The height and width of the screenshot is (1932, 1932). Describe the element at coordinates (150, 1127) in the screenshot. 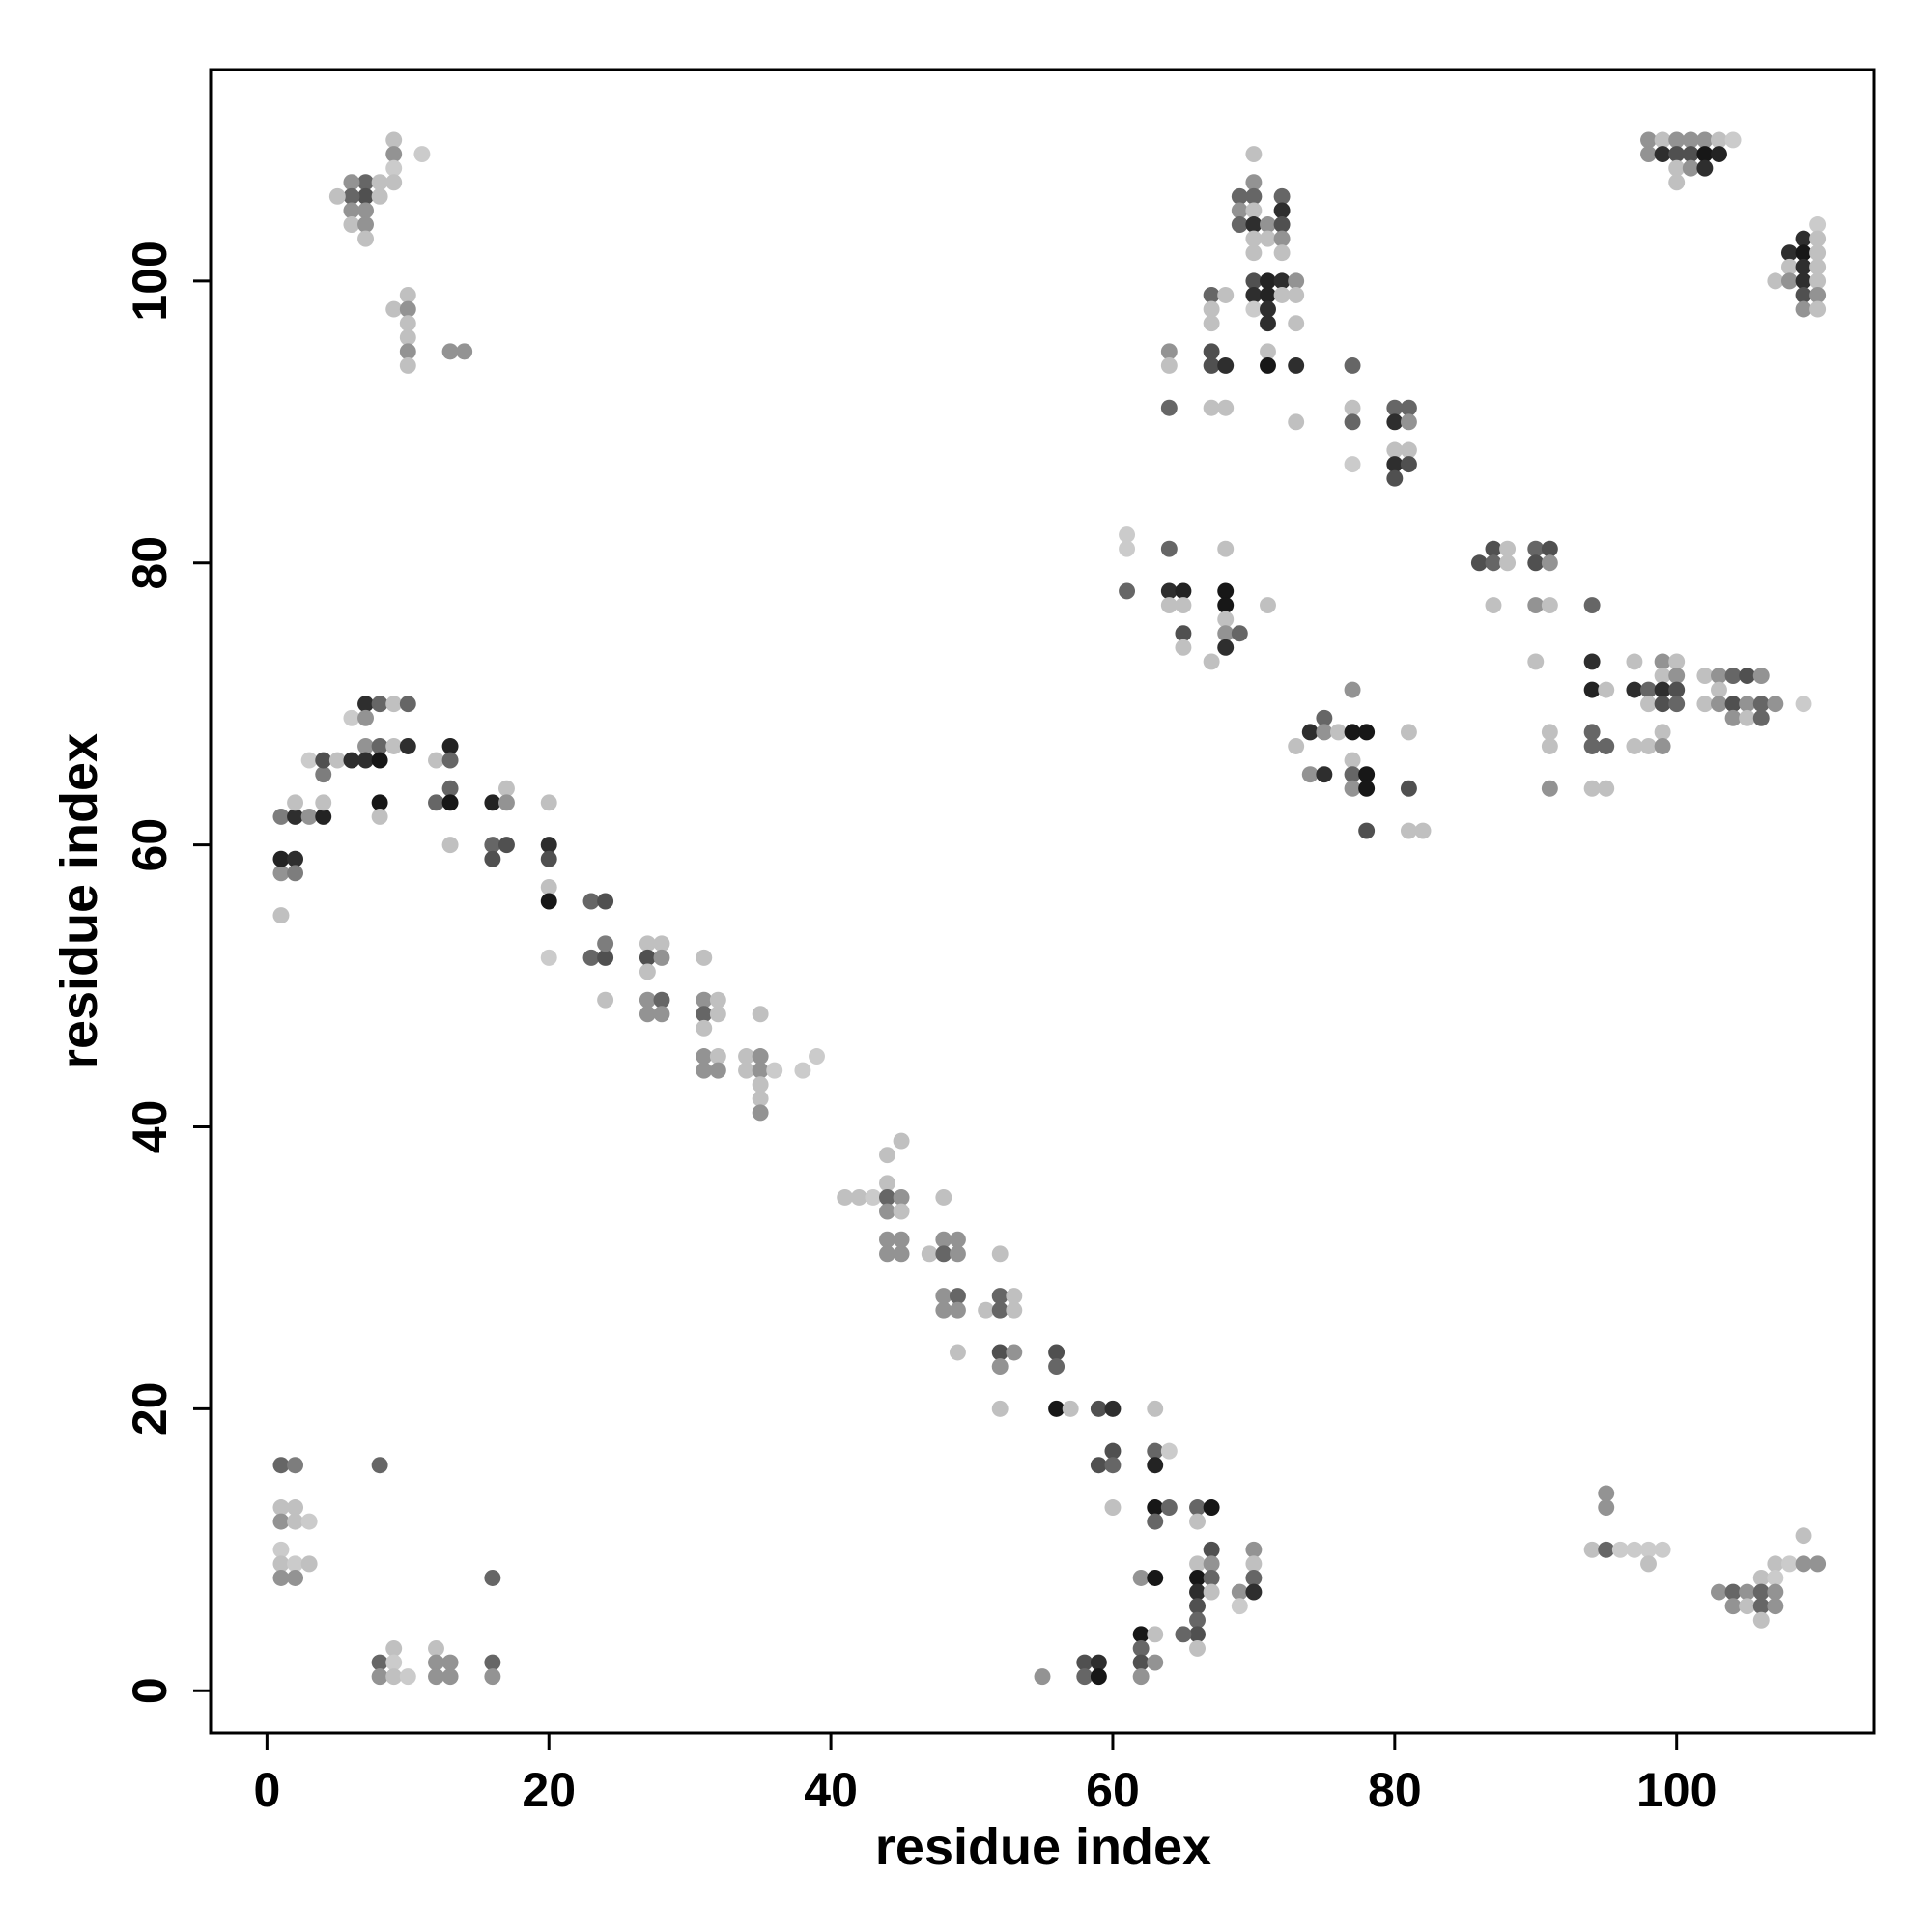

I see `y-tick-label: 40` at that location.